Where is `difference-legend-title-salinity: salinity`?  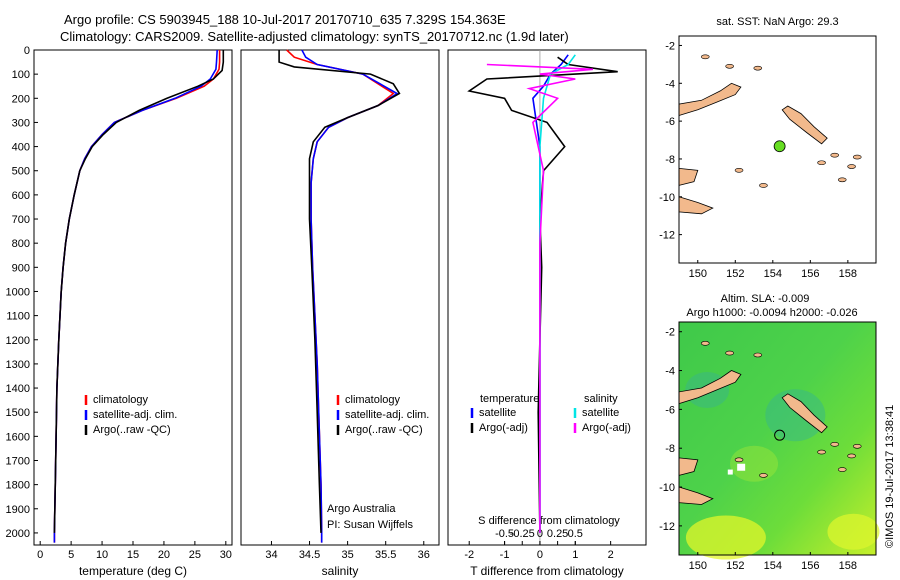
difference-legend-title-salinity: salinity is located at coordinates (601, 399).